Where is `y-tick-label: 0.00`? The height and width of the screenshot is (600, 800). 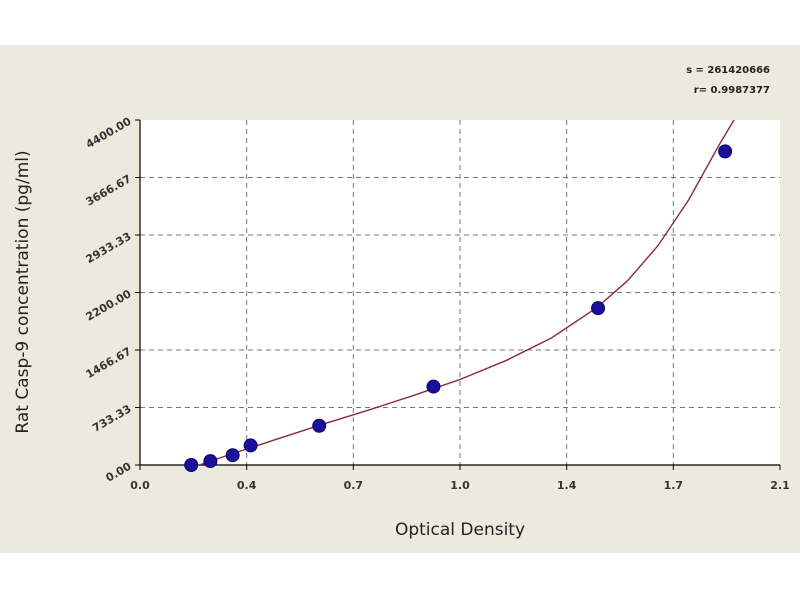 y-tick-label: 0.00 is located at coordinates (118, 472).